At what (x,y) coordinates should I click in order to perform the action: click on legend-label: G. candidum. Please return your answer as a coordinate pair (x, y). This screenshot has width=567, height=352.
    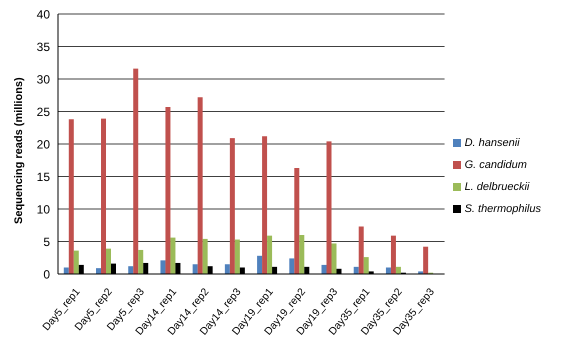
    Looking at the image, I should click on (495, 165).